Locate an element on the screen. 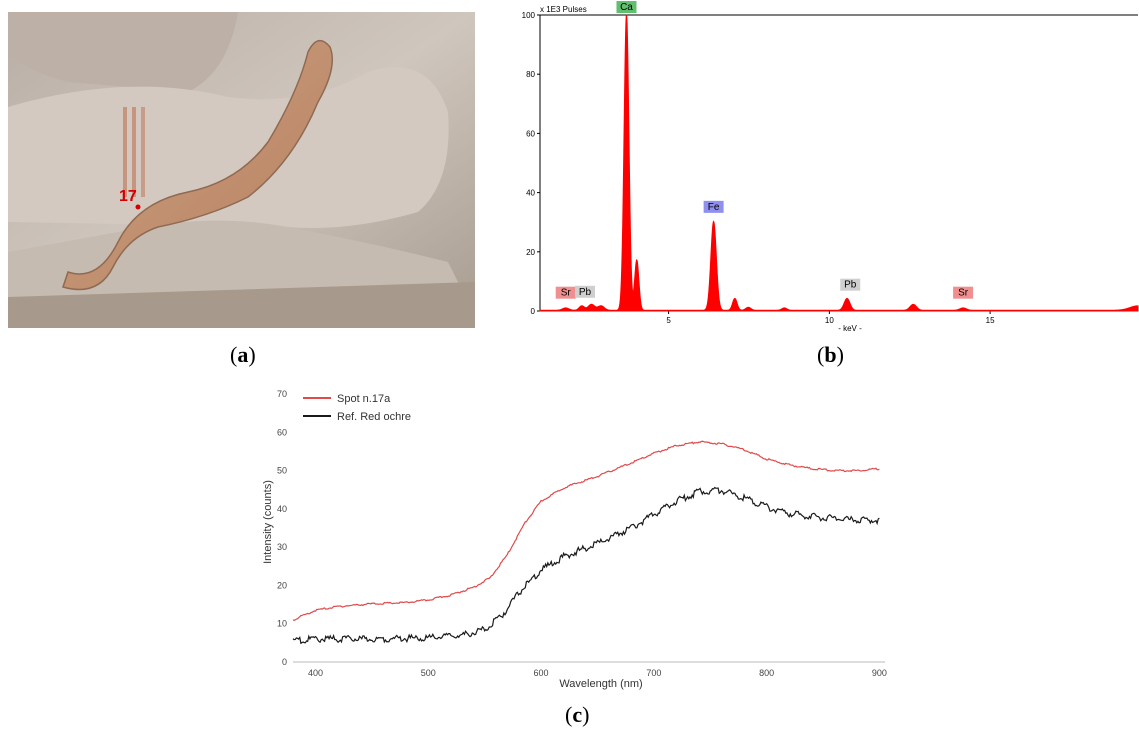 The width and height of the screenshot is (1139, 731). animal-body is located at coordinates (228, 147).